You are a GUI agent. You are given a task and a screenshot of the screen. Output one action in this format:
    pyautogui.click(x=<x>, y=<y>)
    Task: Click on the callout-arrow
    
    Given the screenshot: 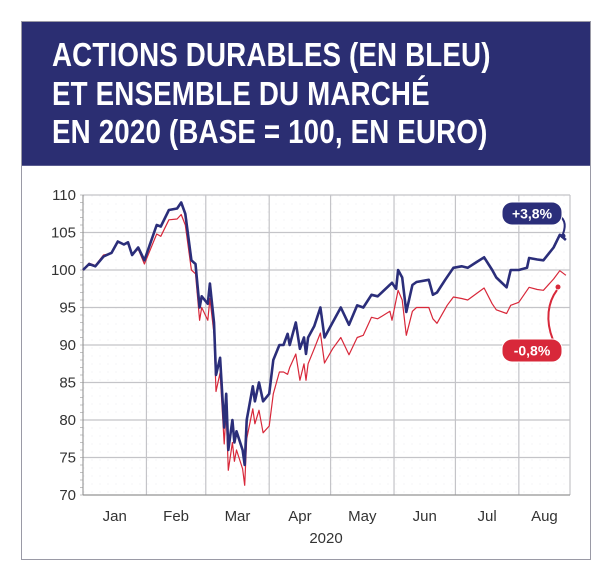 What is the action you would take?
    pyautogui.click(x=552, y=315)
    